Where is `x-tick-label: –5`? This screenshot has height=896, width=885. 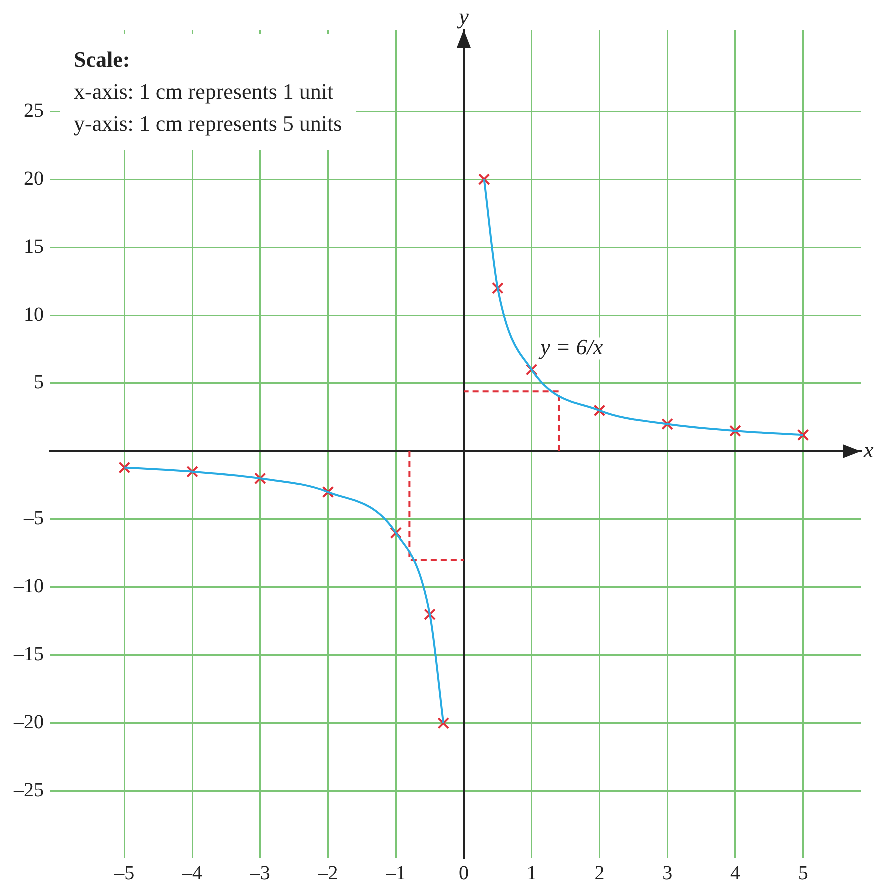
x-tick-label: –5 is located at coordinates (124, 873).